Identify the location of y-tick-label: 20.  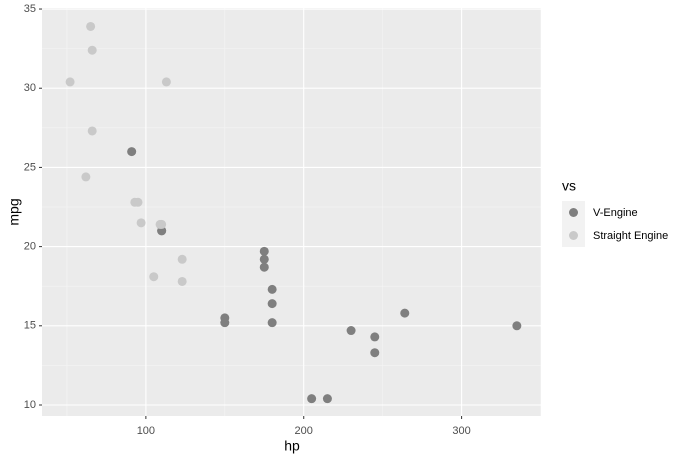
(30, 247).